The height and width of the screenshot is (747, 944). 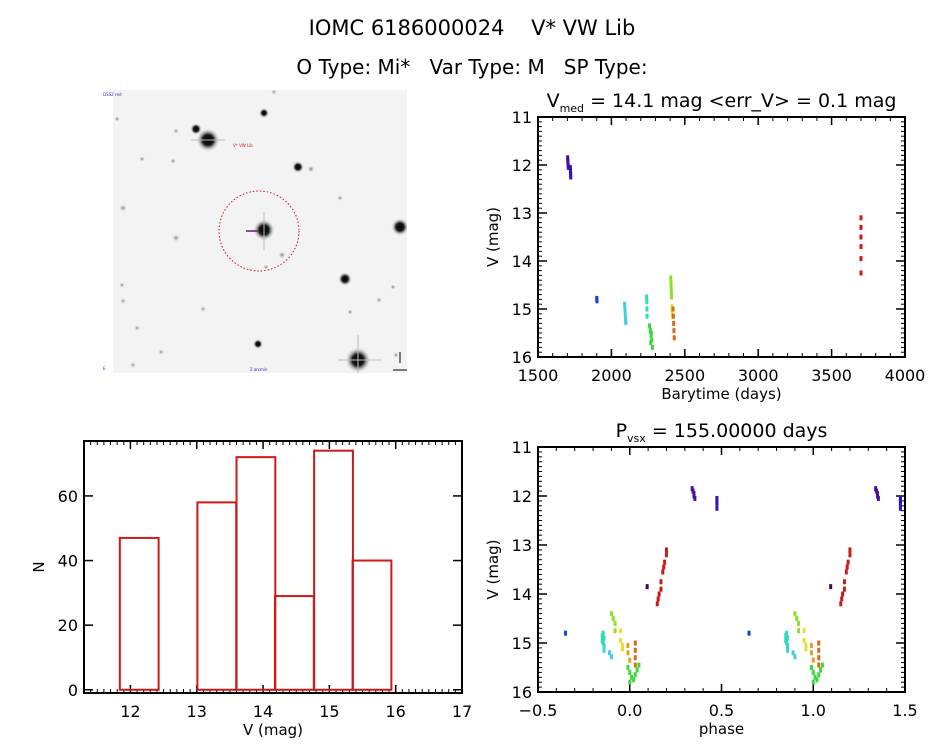 I want to click on series-s7, so click(x=671, y=287).